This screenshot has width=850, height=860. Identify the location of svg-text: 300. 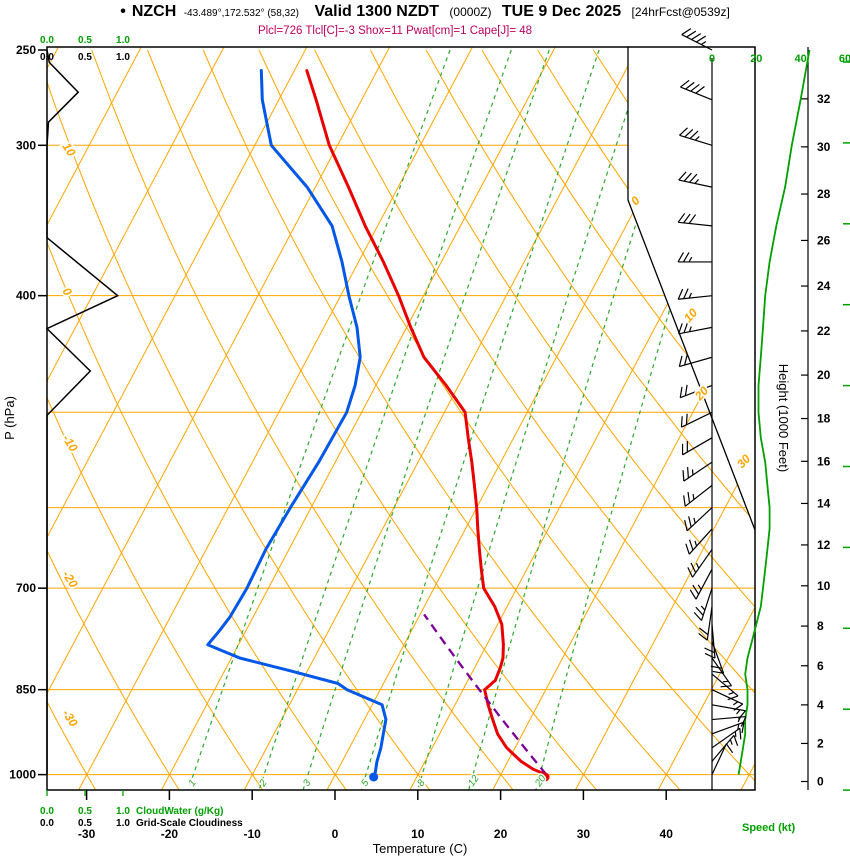
(26, 145).